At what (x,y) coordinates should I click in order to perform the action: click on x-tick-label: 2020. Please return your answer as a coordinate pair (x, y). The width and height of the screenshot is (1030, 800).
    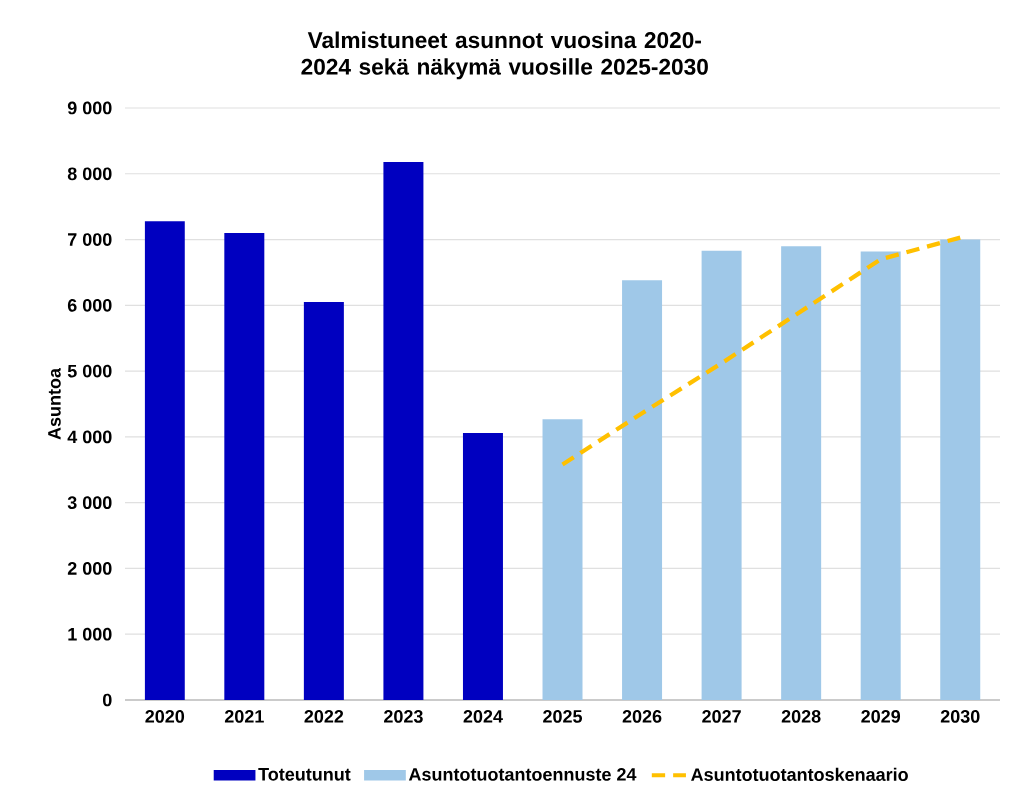
    Looking at the image, I should click on (165, 716).